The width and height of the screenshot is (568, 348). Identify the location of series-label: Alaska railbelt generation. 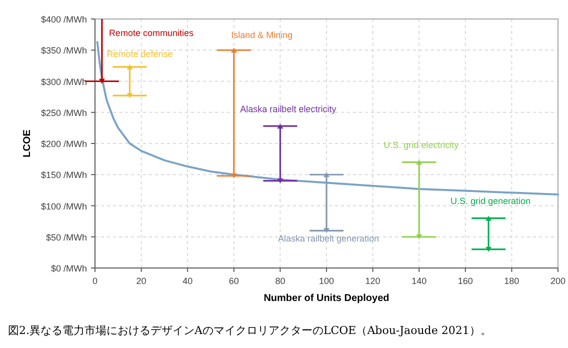
(329, 239).